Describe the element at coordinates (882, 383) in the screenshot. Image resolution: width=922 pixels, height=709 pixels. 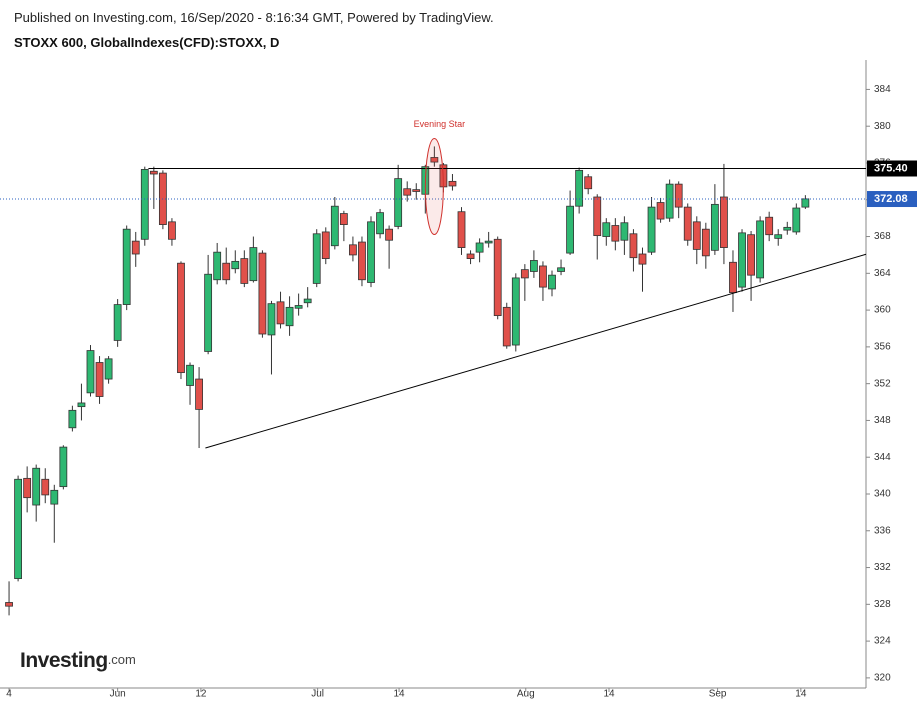
I see `y-tick-label: 352` at that location.